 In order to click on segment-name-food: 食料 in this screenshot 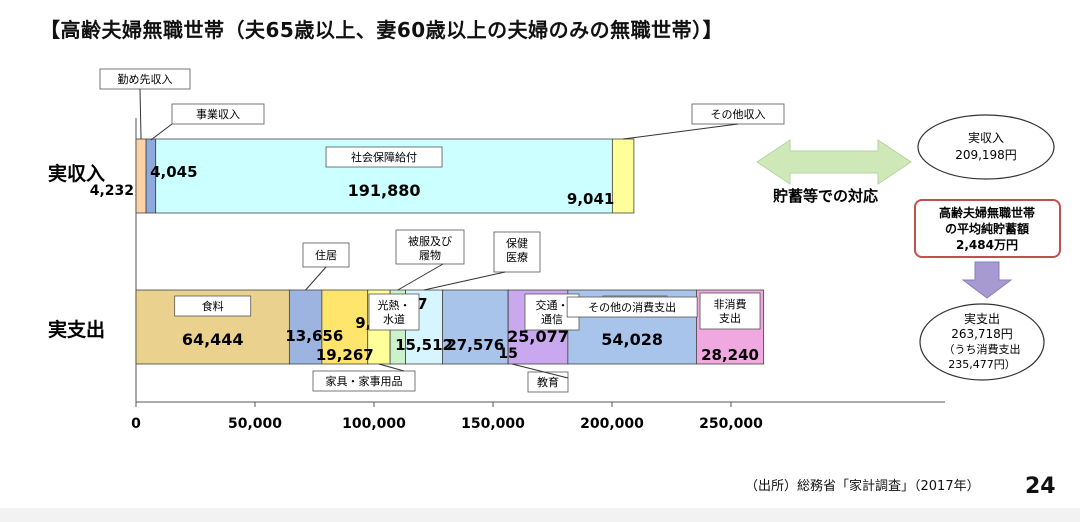, I will do `click(213, 306)`.